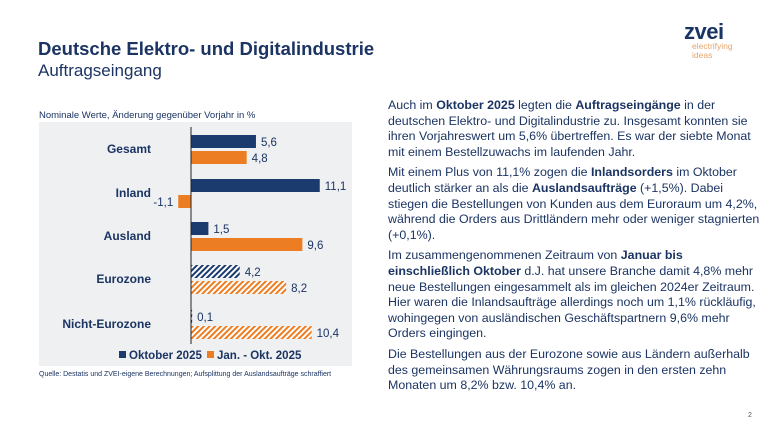 This screenshot has width=768, height=430. Describe the element at coordinates (475, 105) in the screenshot. I see `bold-text: Oktober 2025` at that location.